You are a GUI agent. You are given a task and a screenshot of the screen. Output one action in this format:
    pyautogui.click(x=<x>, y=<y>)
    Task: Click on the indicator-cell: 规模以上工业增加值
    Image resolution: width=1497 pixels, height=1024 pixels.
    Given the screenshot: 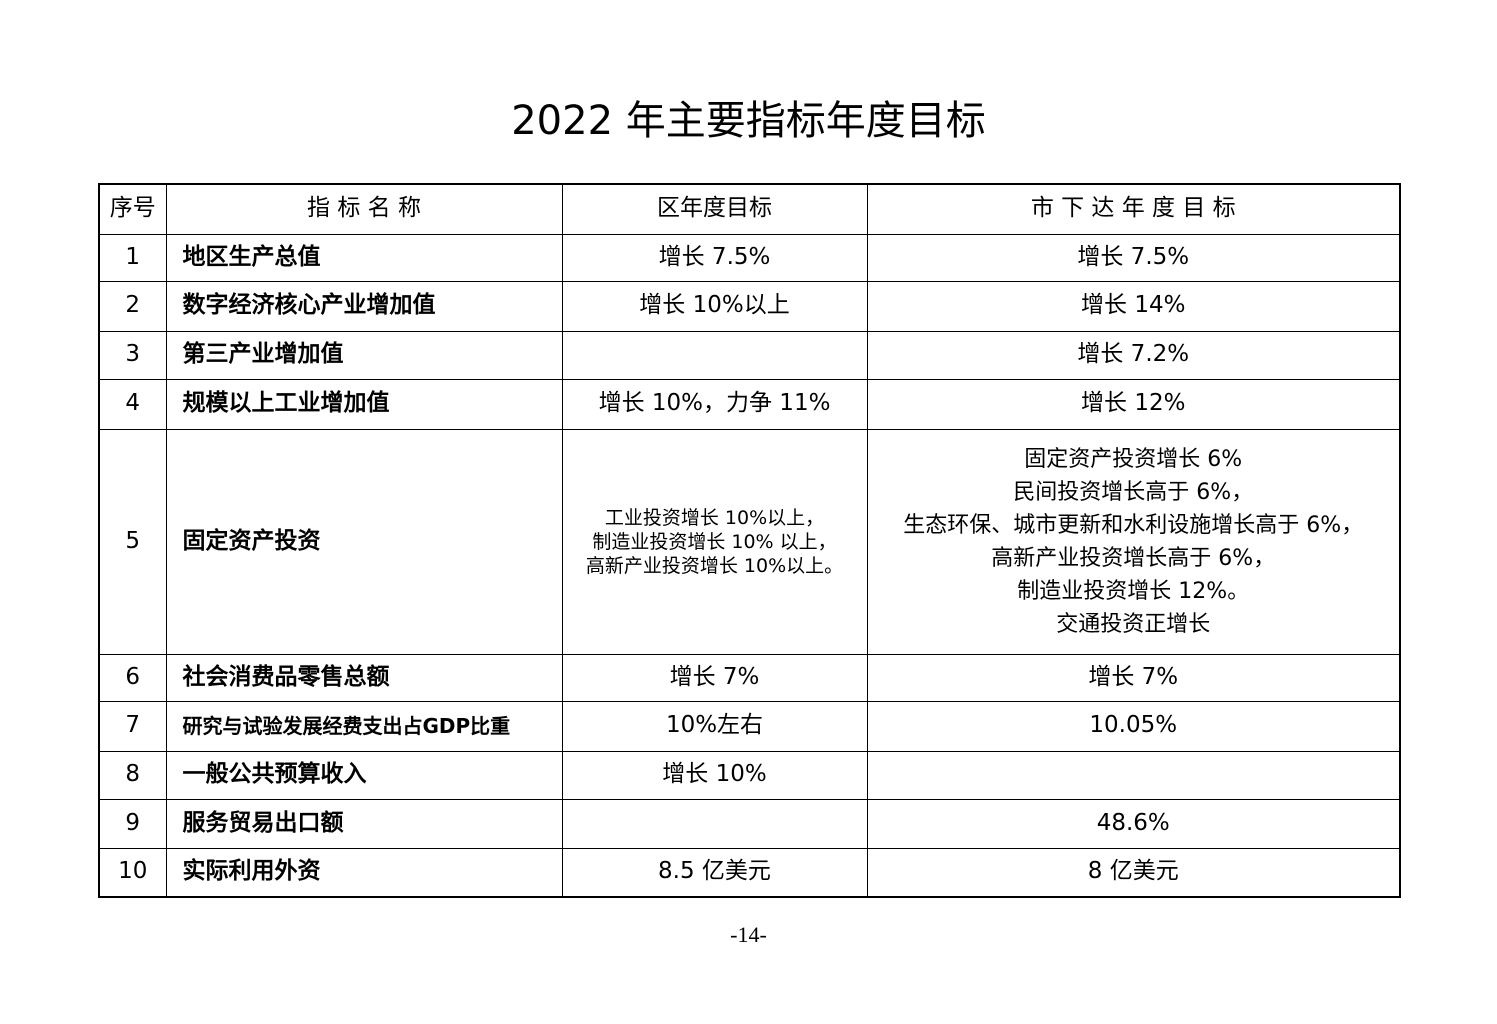 What is the action you would take?
    pyautogui.click(x=364, y=404)
    